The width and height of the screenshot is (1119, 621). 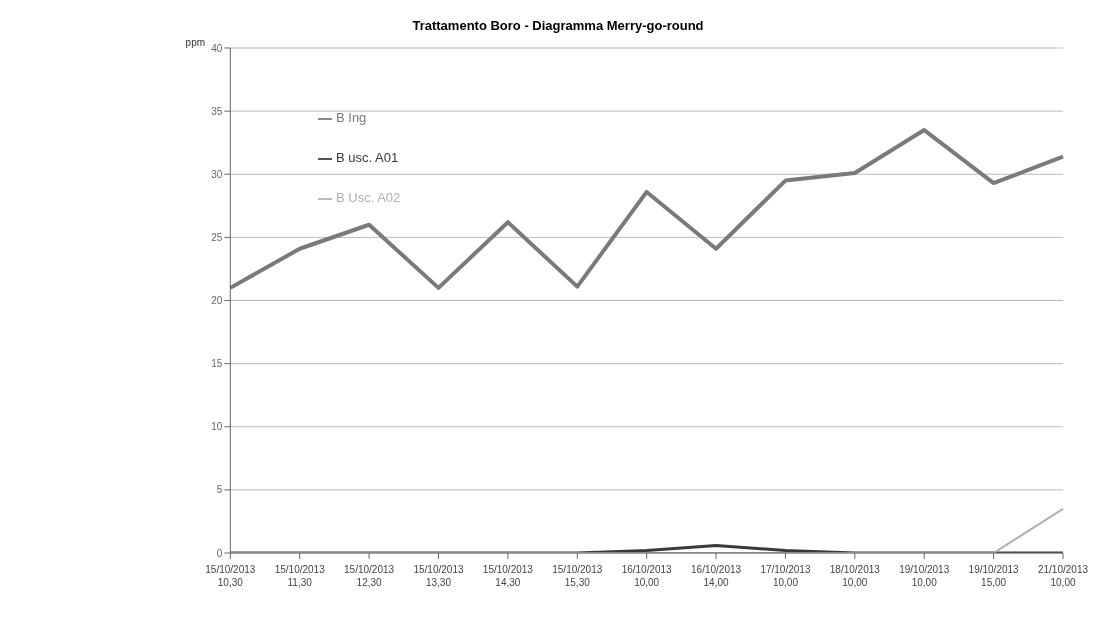 I want to click on y-tick-label: 20, so click(x=217, y=301).